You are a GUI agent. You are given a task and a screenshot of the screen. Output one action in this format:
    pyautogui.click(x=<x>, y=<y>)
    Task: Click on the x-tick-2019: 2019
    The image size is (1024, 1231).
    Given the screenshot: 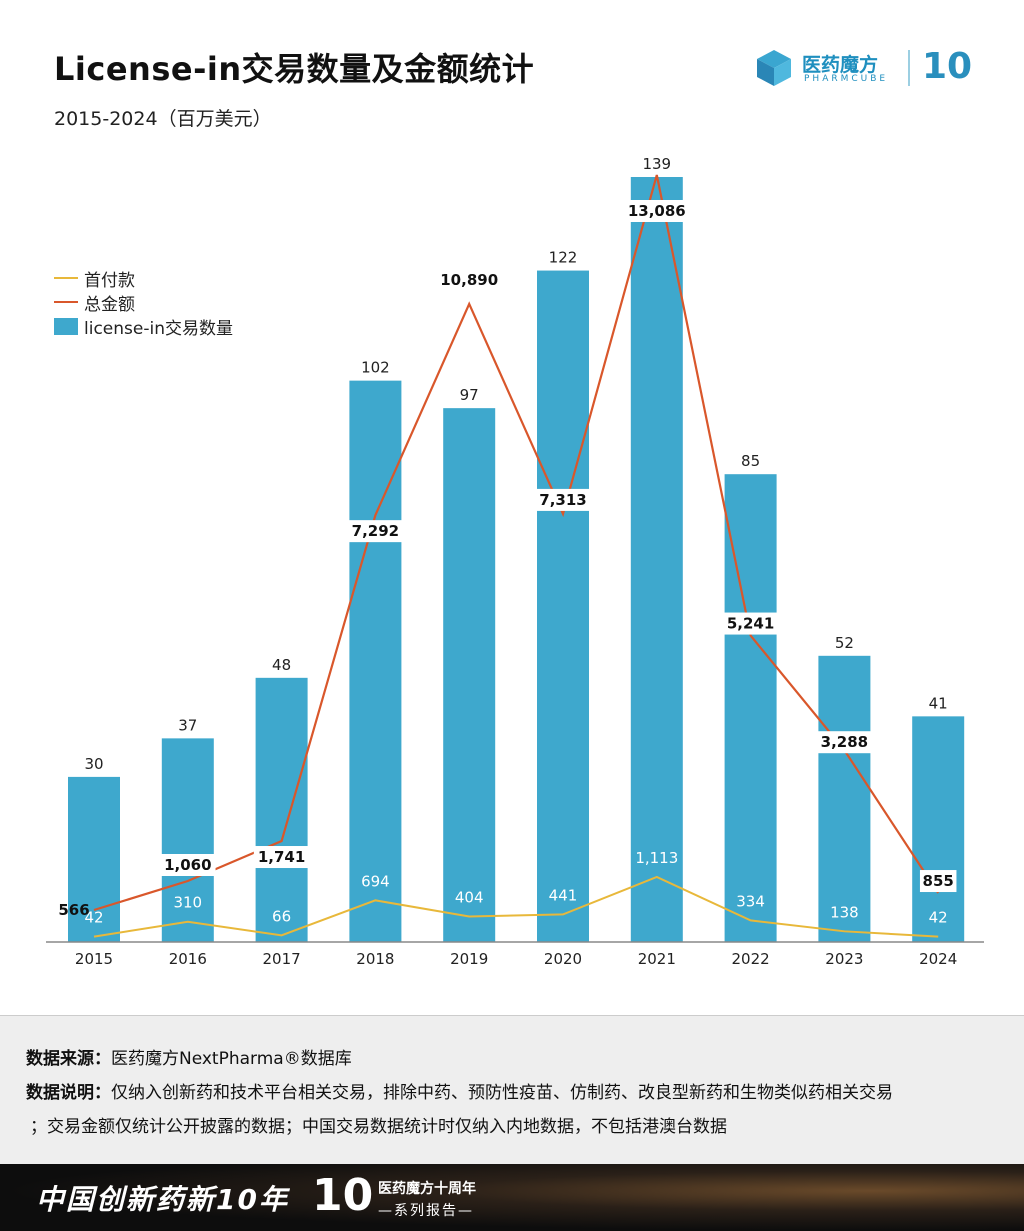 What is the action you would take?
    pyautogui.click(x=469, y=959)
    